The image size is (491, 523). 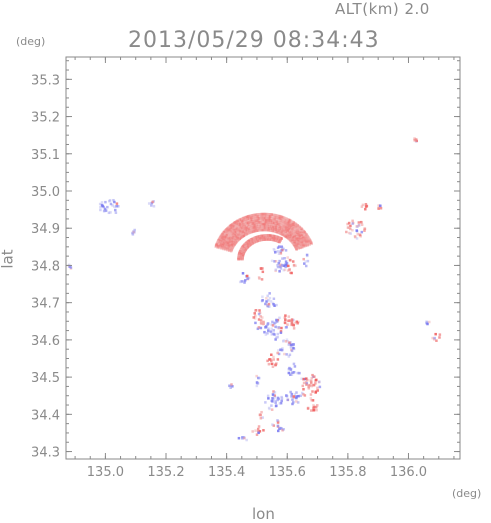 What do you see at coordinates (45, 118) in the screenshot?
I see `y-tick-label: 35.2` at bounding box center [45, 118].